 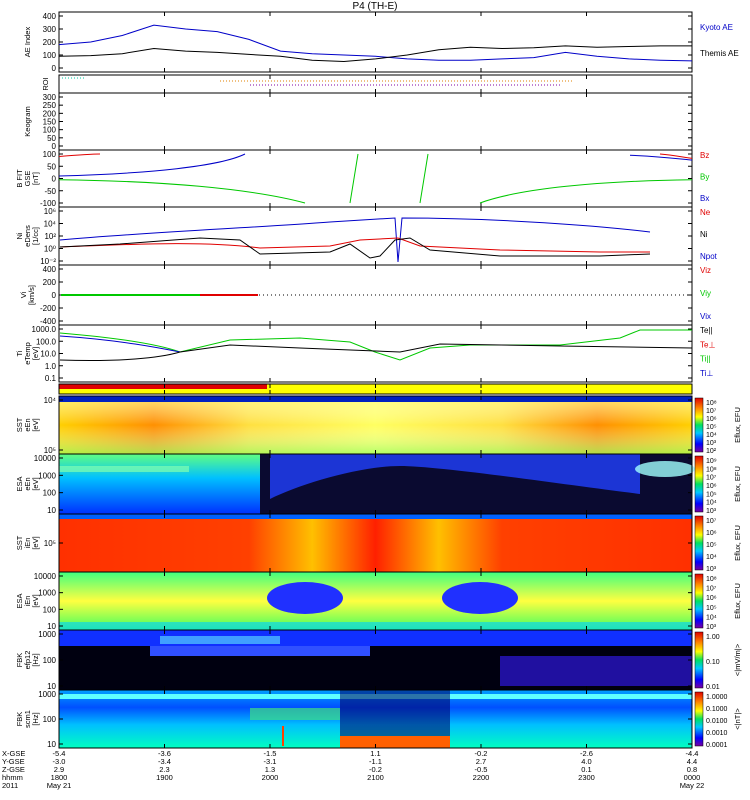 I want to click on ae-series-line, so click(x=375, y=54).